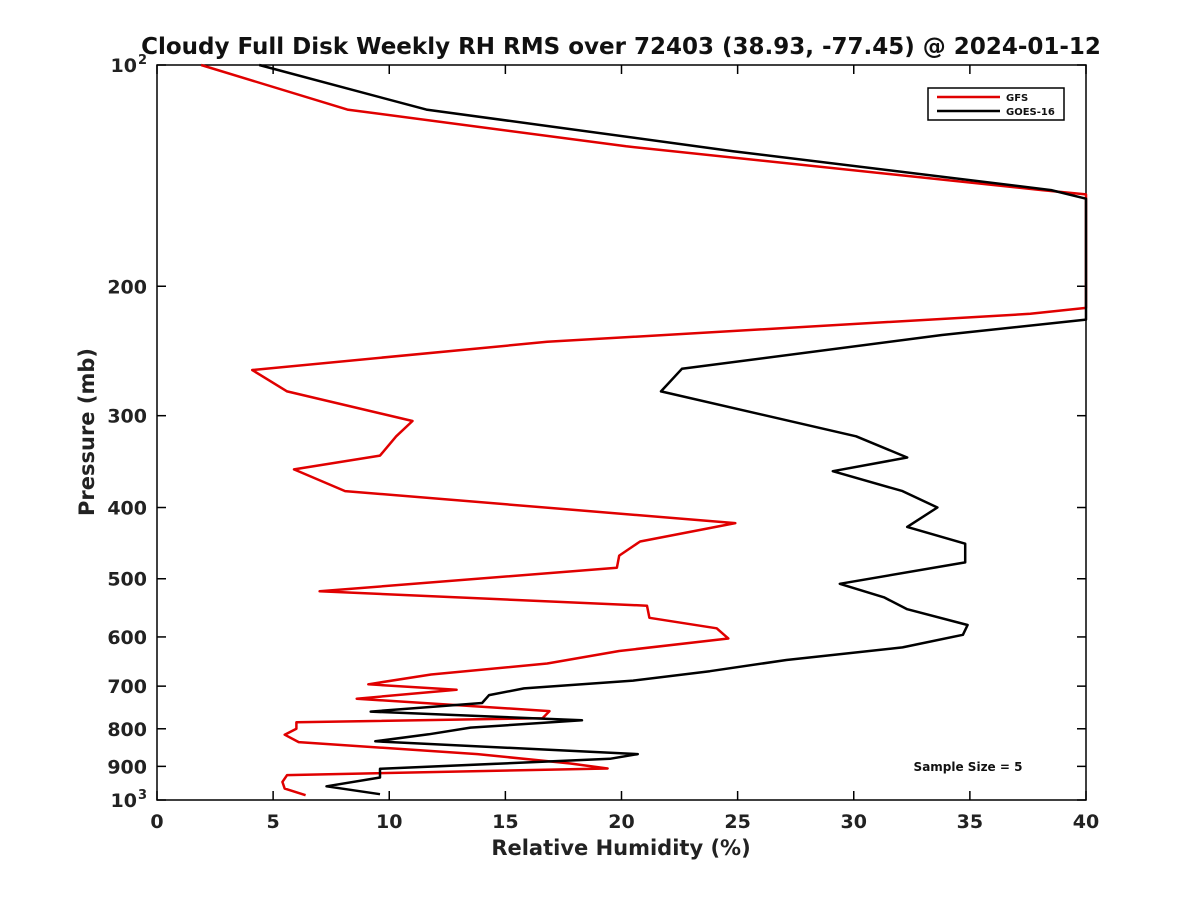  I want to click on x-tick-label: 10, so click(389, 822).